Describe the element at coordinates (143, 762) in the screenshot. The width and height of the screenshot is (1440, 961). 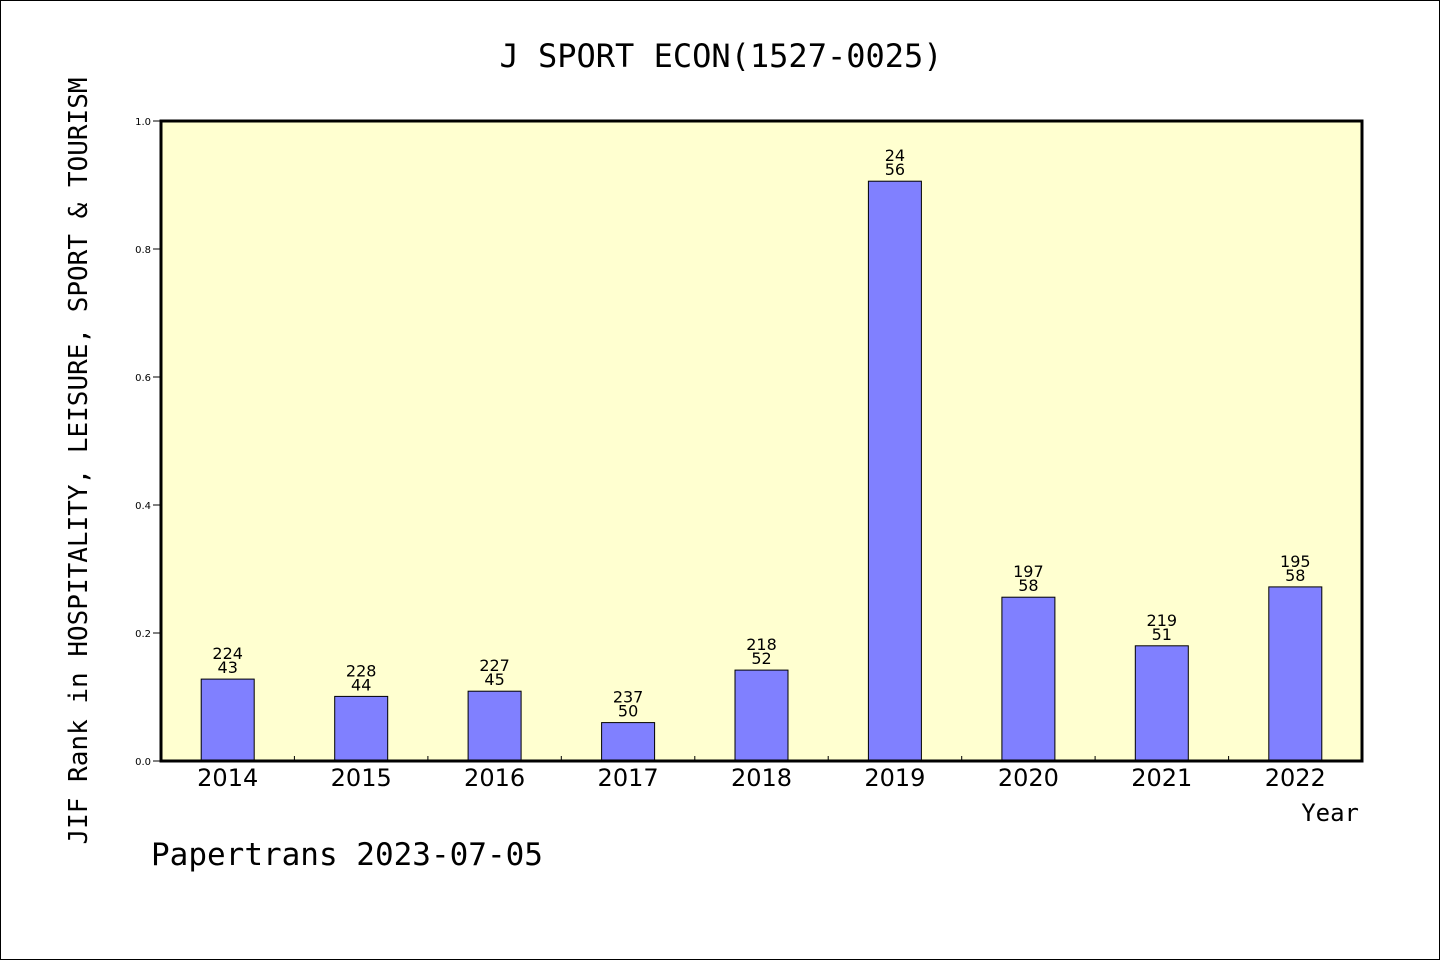
I see `y-tick-label-0.0: 0.0` at that location.